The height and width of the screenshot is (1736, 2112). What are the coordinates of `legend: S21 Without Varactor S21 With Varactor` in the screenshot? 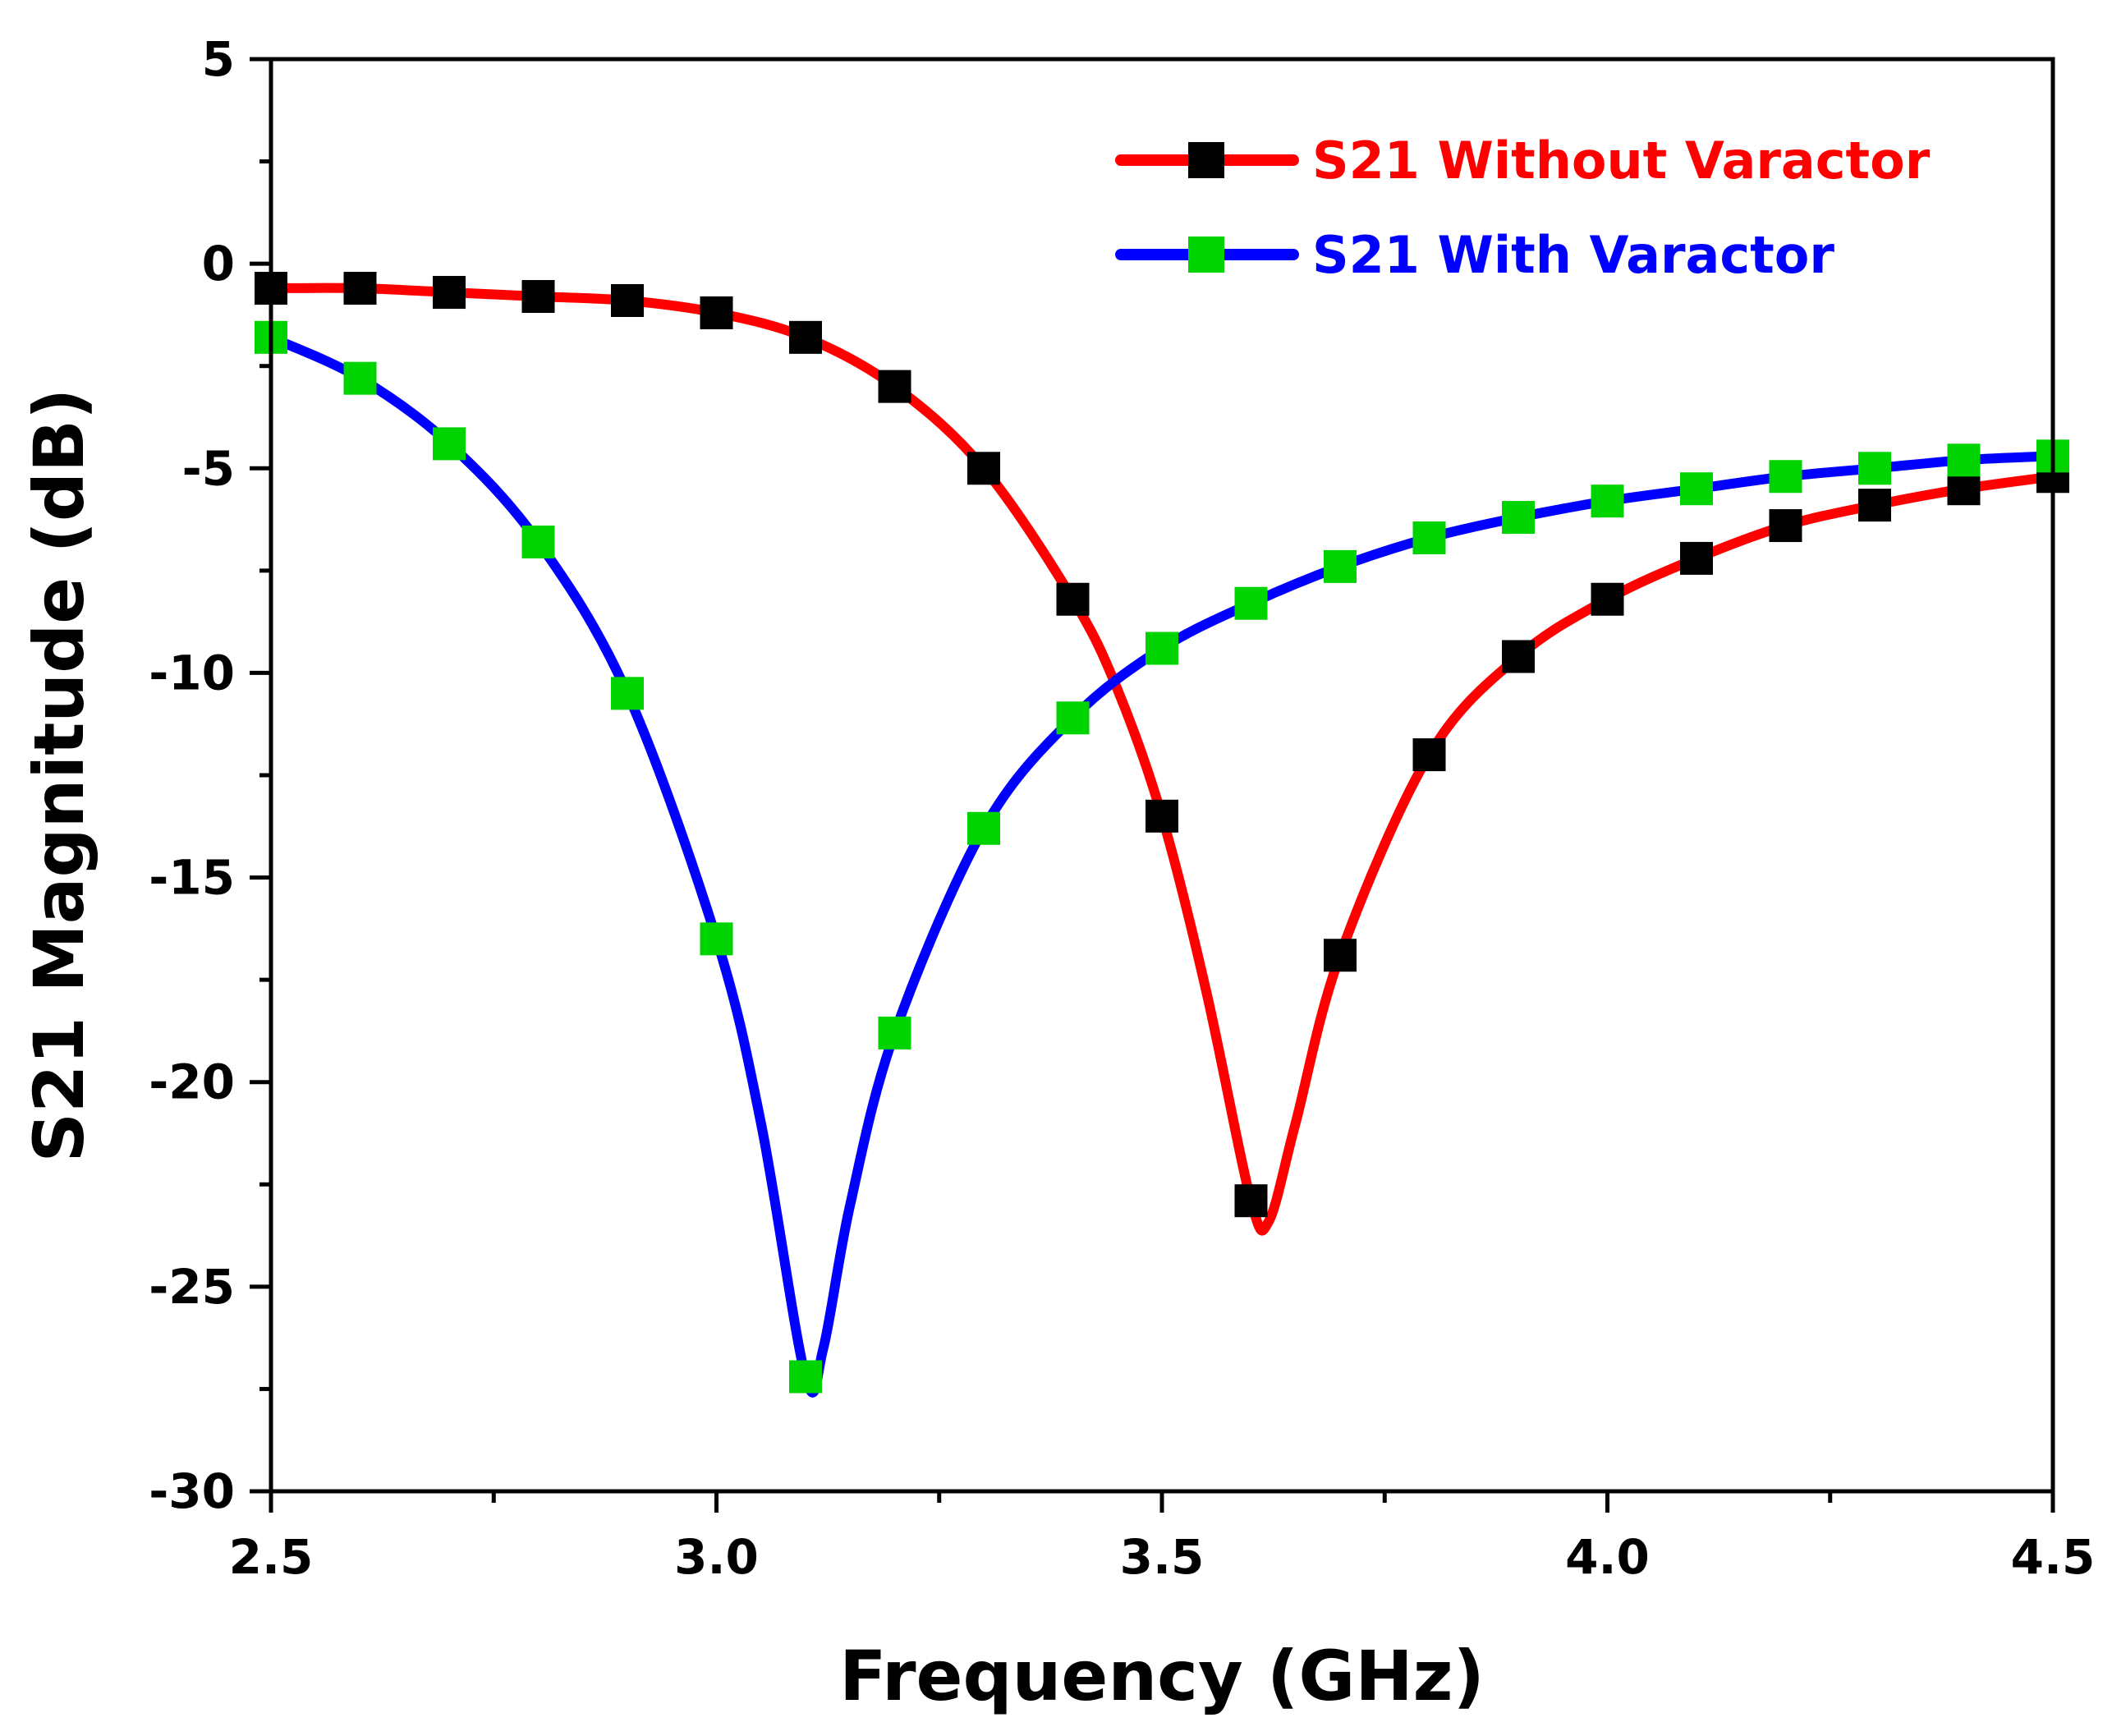 It's located at (1523, 208).